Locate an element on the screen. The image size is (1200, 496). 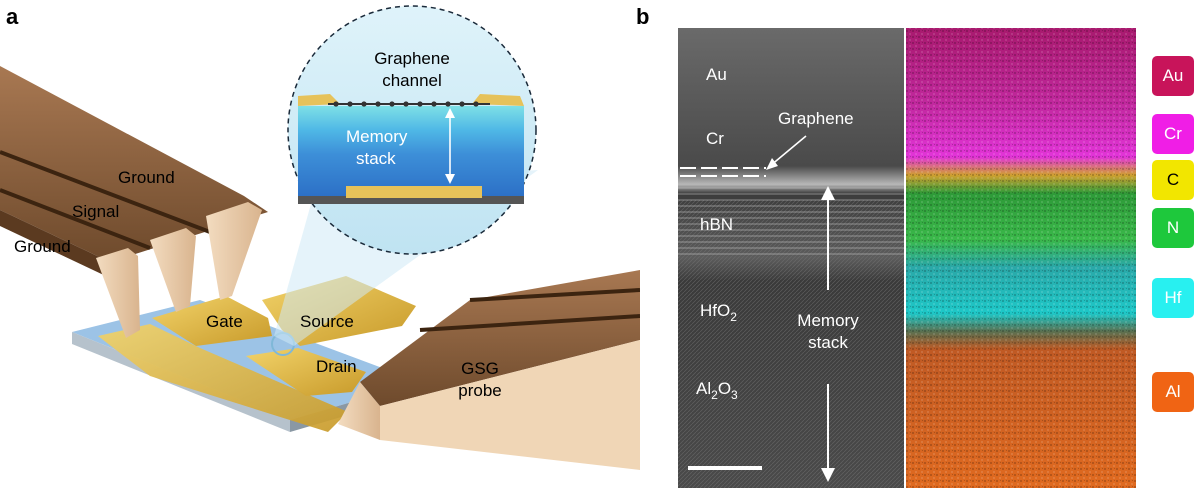
inset-title-2: channel is located at coordinates (412, 80).